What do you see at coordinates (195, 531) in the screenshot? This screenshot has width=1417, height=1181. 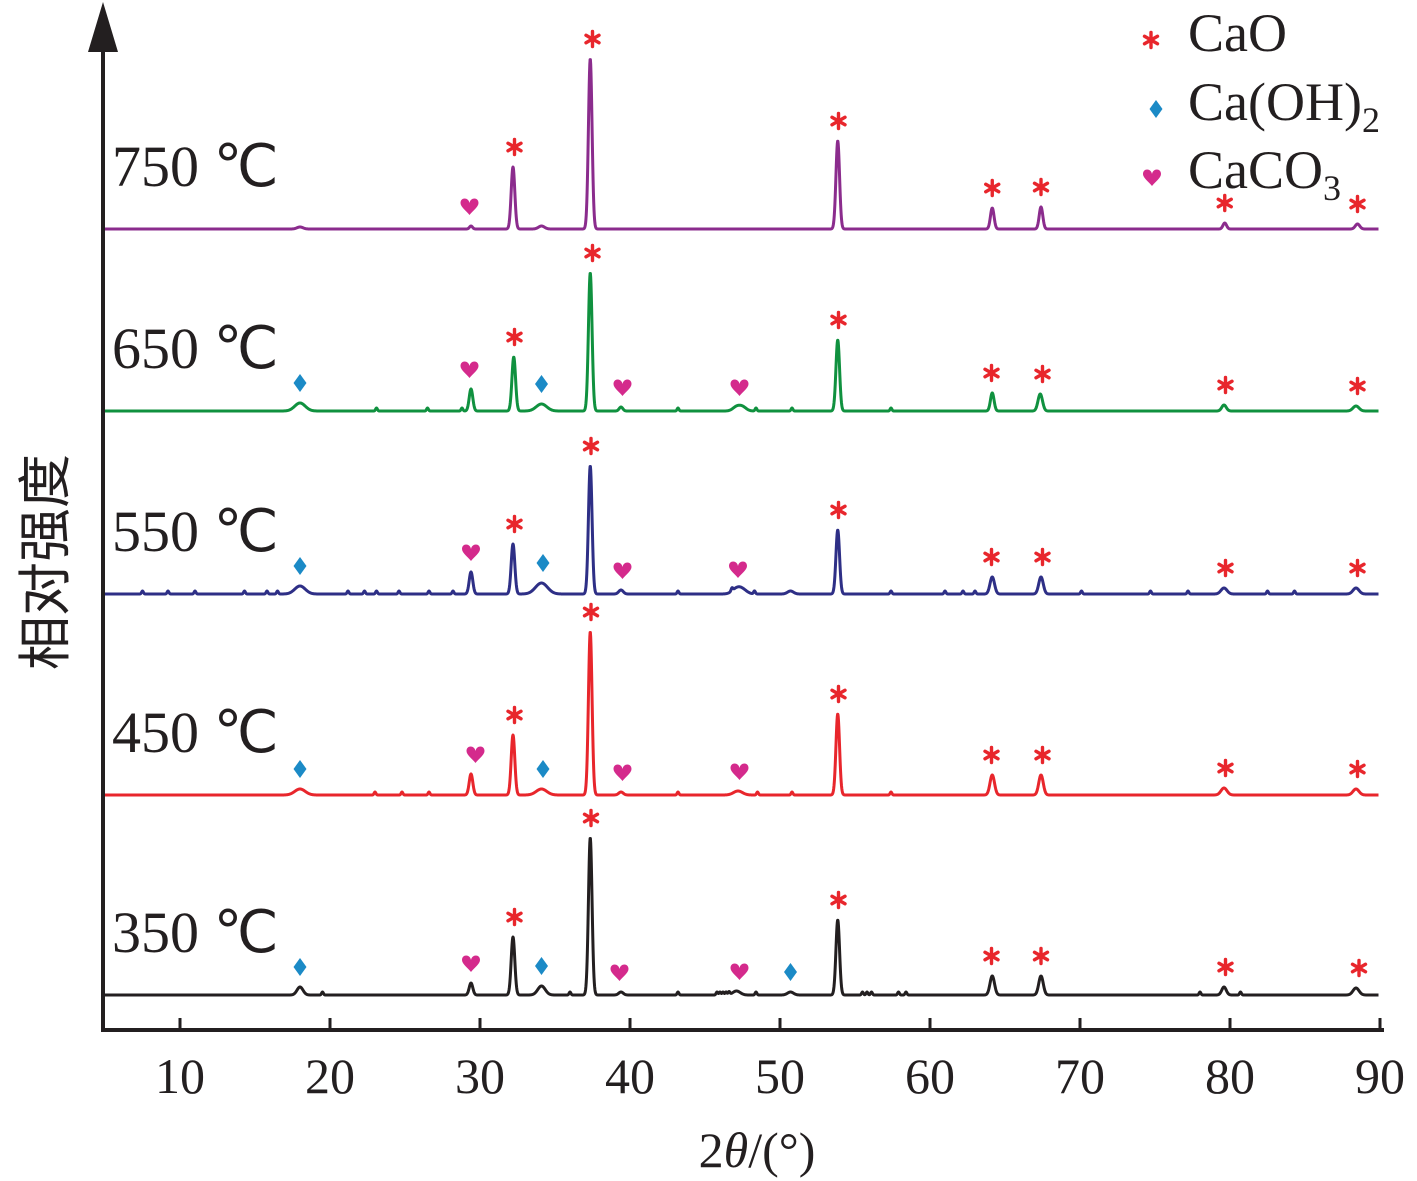 I see `series-label: 550 ℃` at bounding box center [195, 531].